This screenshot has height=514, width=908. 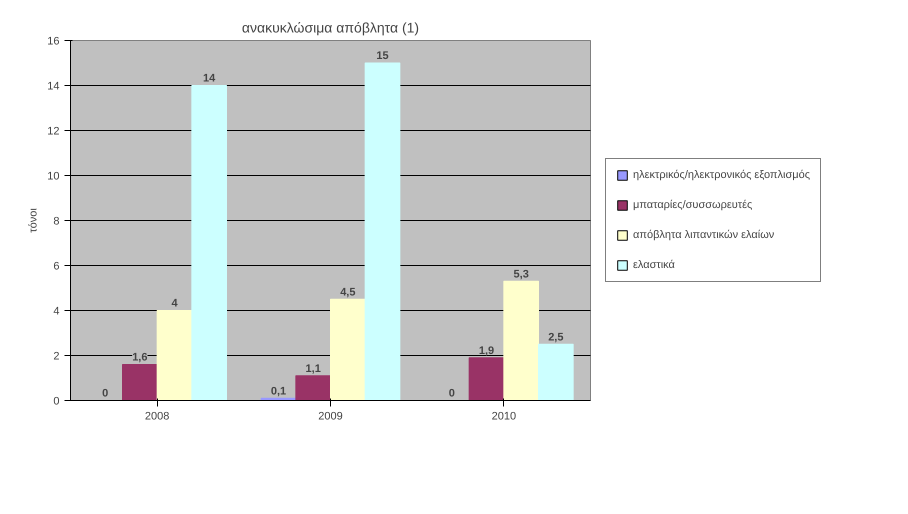 What do you see at coordinates (53, 176) in the screenshot?
I see `y-tick-label: 10` at bounding box center [53, 176].